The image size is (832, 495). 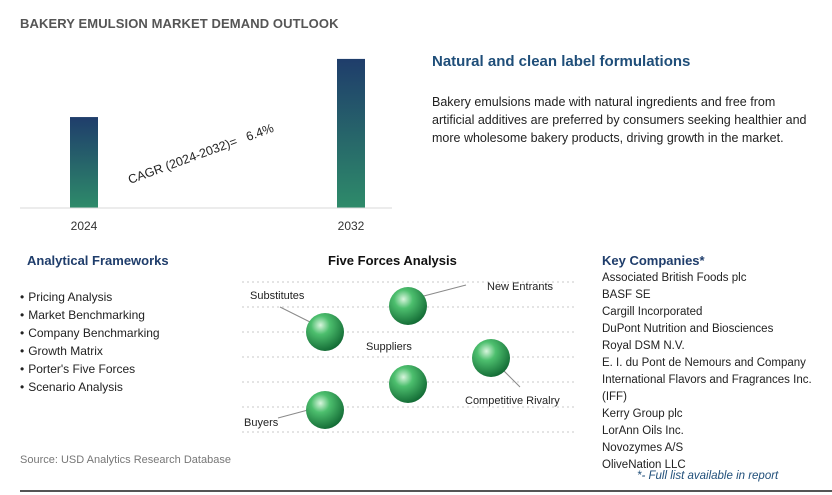 What do you see at coordinates (125, 460) in the screenshot?
I see `source-note: Source: USD Analytics Research Database` at bounding box center [125, 460].